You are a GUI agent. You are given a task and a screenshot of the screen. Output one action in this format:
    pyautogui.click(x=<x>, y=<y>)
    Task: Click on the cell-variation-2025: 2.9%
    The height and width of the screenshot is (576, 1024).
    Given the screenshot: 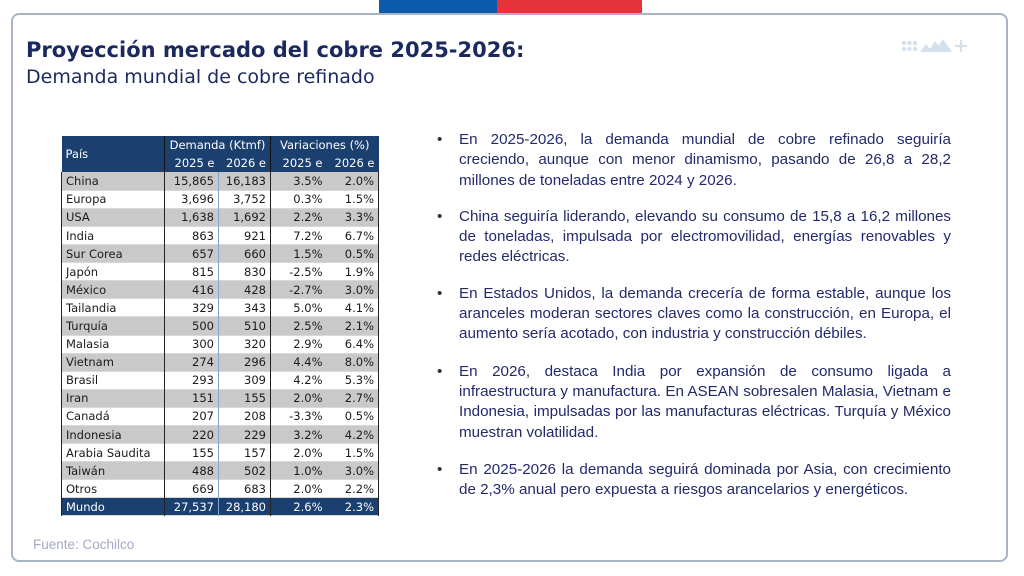 What is the action you would take?
    pyautogui.click(x=298, y=344)
    